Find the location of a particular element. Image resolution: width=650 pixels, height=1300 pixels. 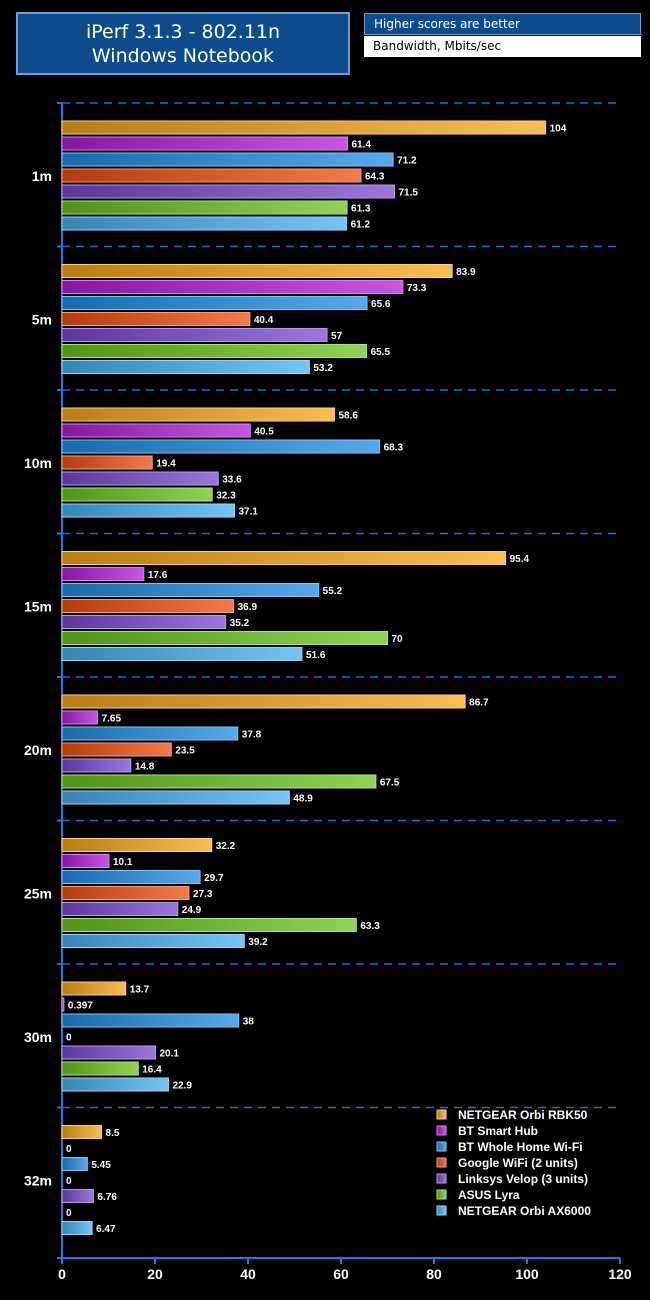

chart-title-box: iPerf 3.1.3 - 802.11n Windows Notebook is located at coordinates (183, 43).